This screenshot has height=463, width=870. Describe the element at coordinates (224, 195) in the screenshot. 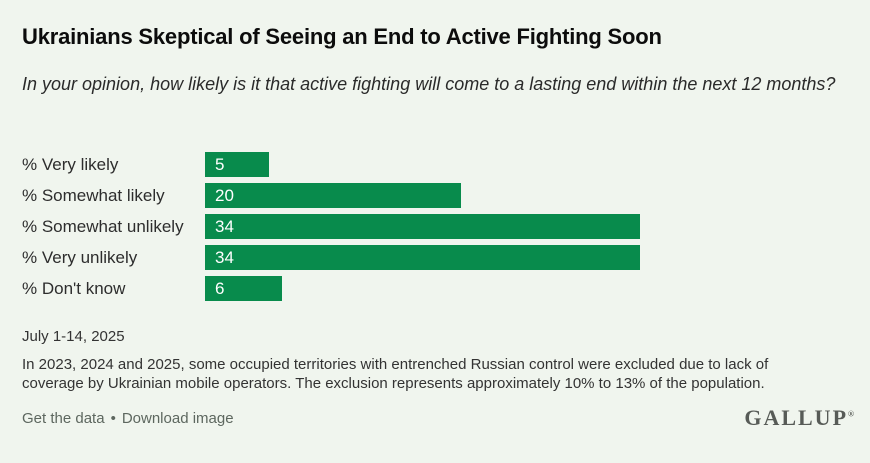

I see `bar-value-label: 20` at that location.